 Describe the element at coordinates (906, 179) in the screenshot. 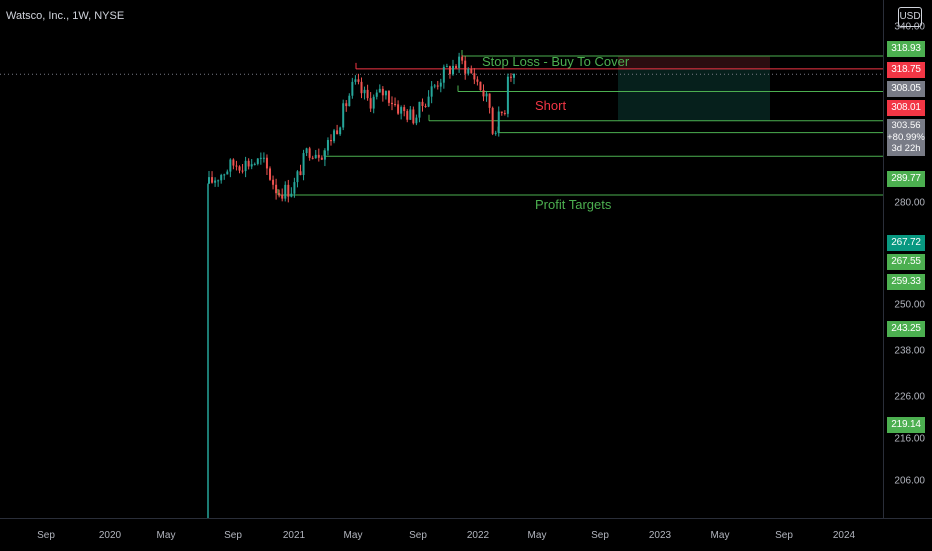

I see `price-level-badge: 289.77` at that location.